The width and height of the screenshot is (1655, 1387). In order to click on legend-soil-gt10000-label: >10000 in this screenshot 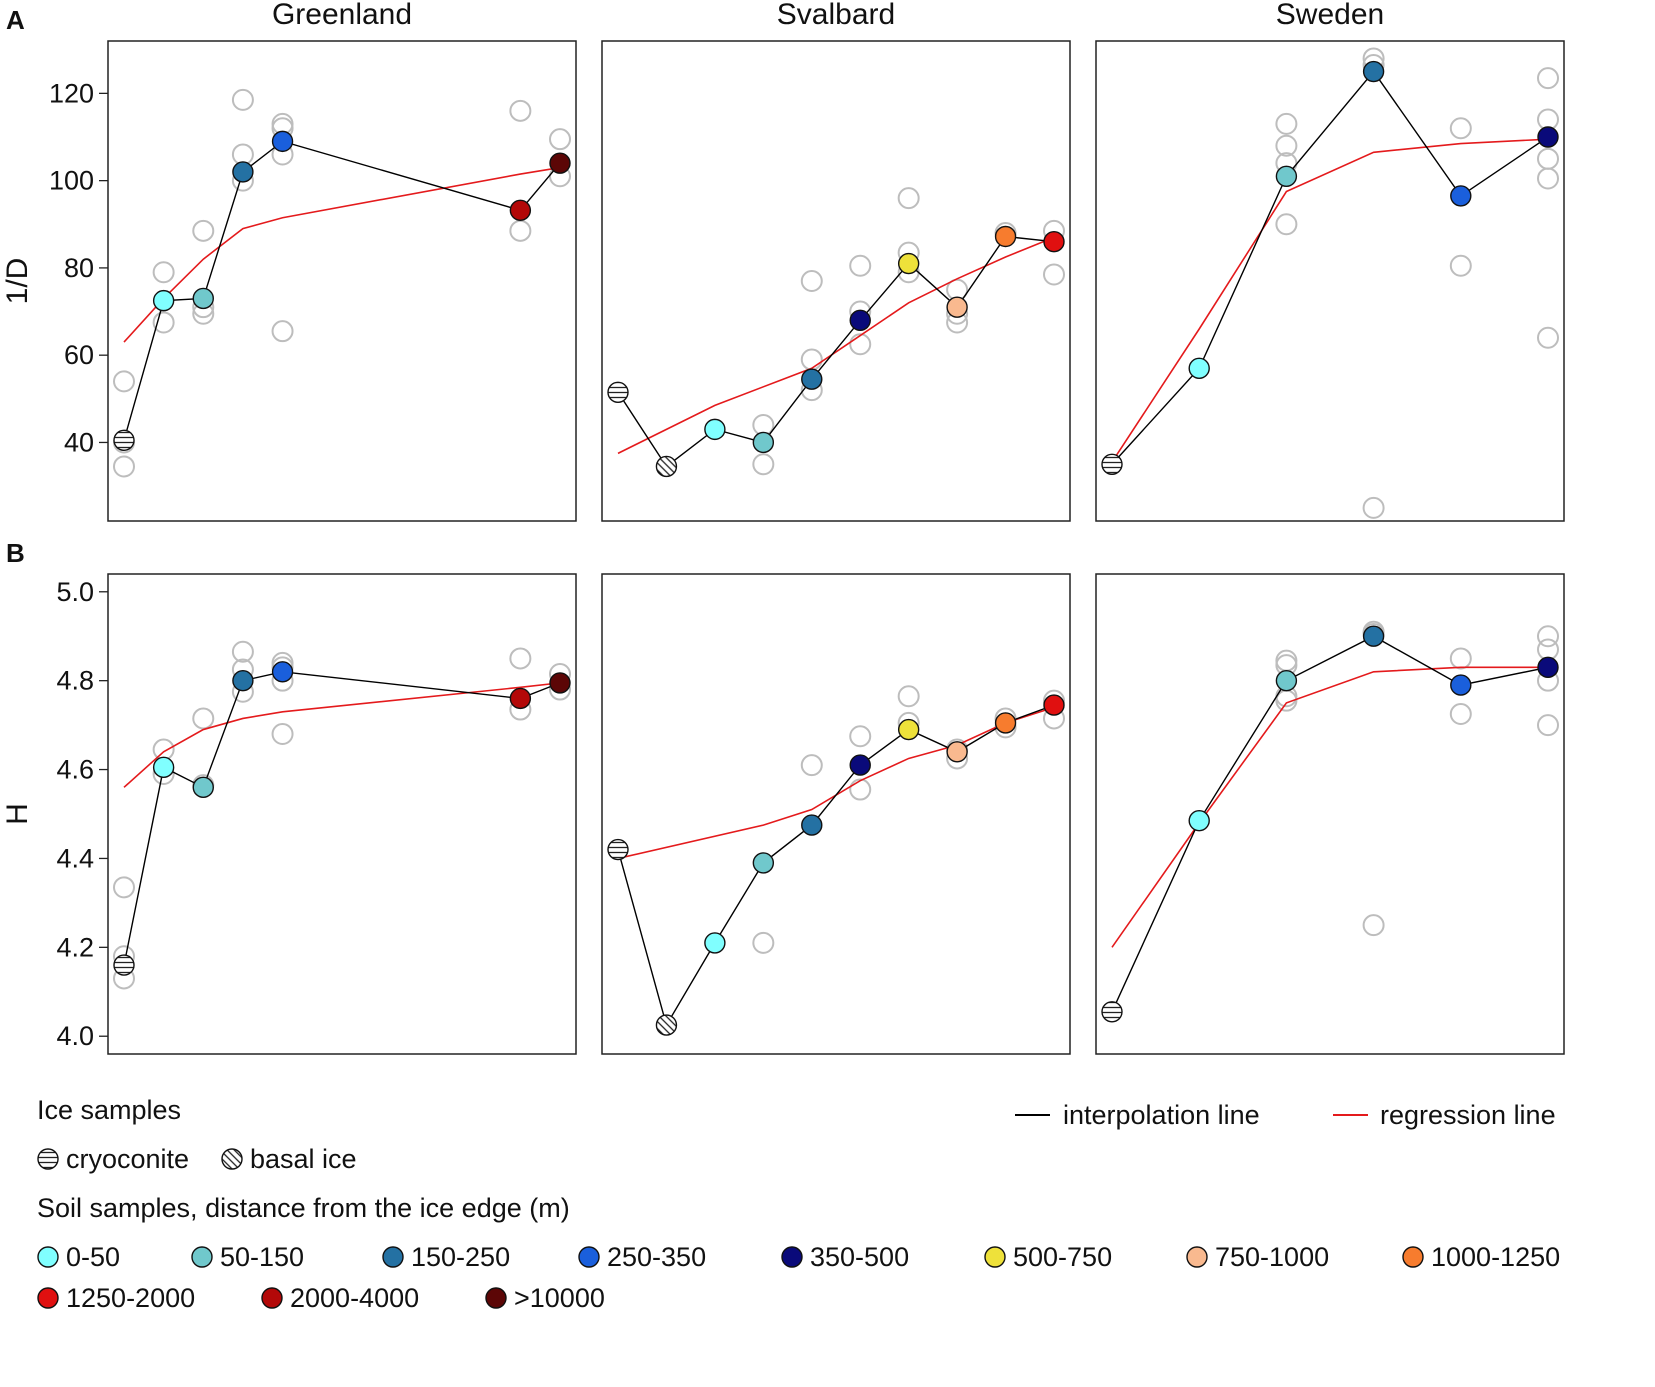, I will do `click(559, 1298)`.